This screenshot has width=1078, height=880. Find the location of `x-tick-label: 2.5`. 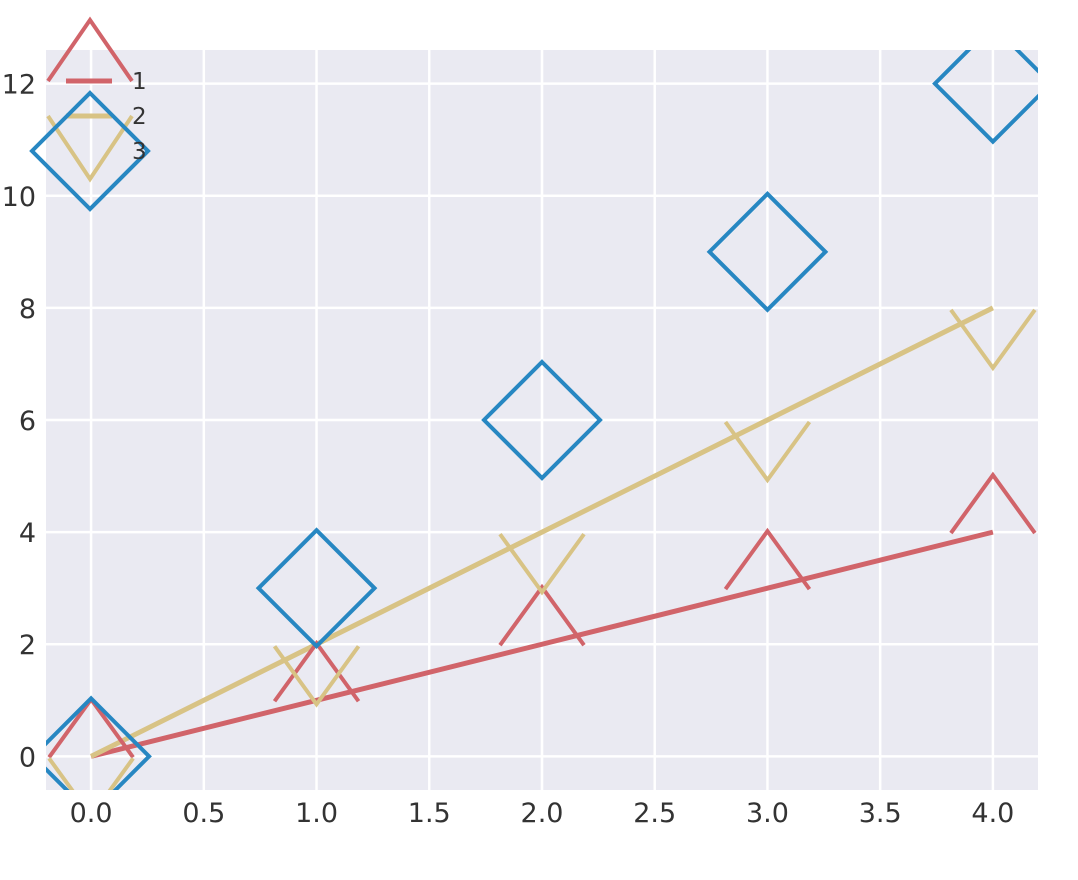

x-tick-label: 2.5 is located at coordinates (654, 813).